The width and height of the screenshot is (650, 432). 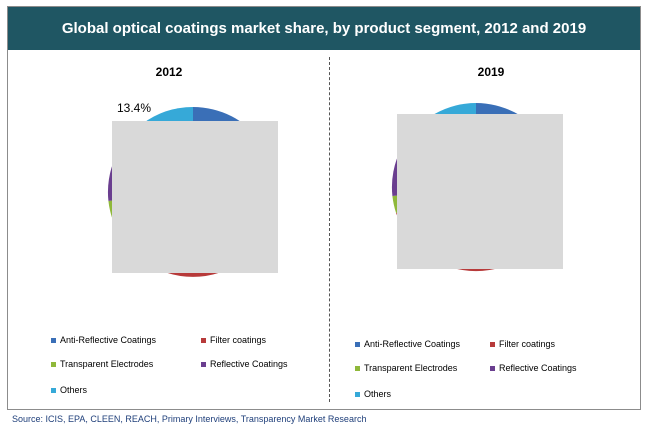 I want to click on panel-divider, so click(x=329, y=229).